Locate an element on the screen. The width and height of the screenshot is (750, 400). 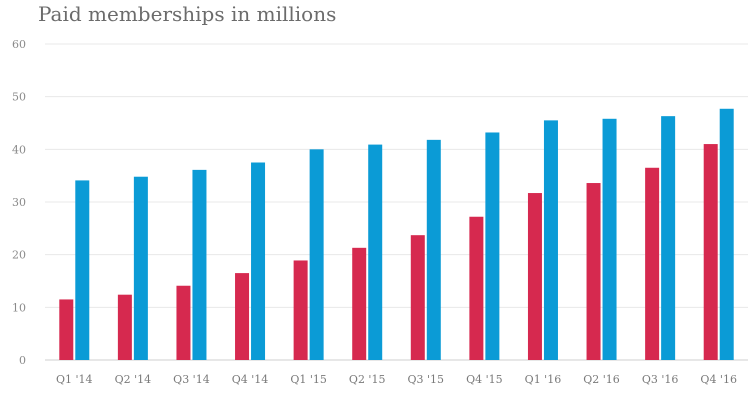
y-tick-label: 20 is located at coordinates (19, 255).